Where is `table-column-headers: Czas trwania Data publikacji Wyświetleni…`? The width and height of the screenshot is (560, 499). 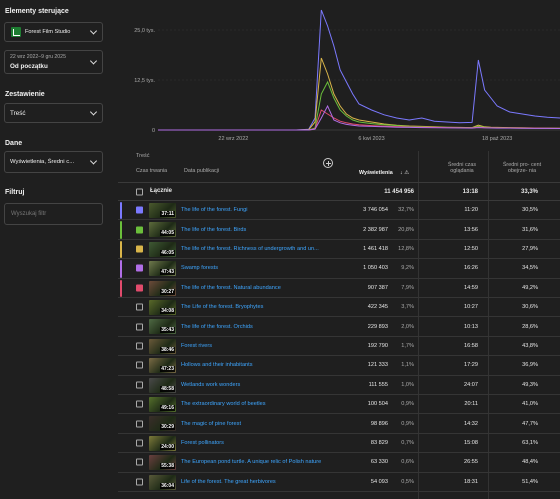 table-column-headers: Czas trwania Data publikacji Wyświetleni… is located at coordinates (339, 170).